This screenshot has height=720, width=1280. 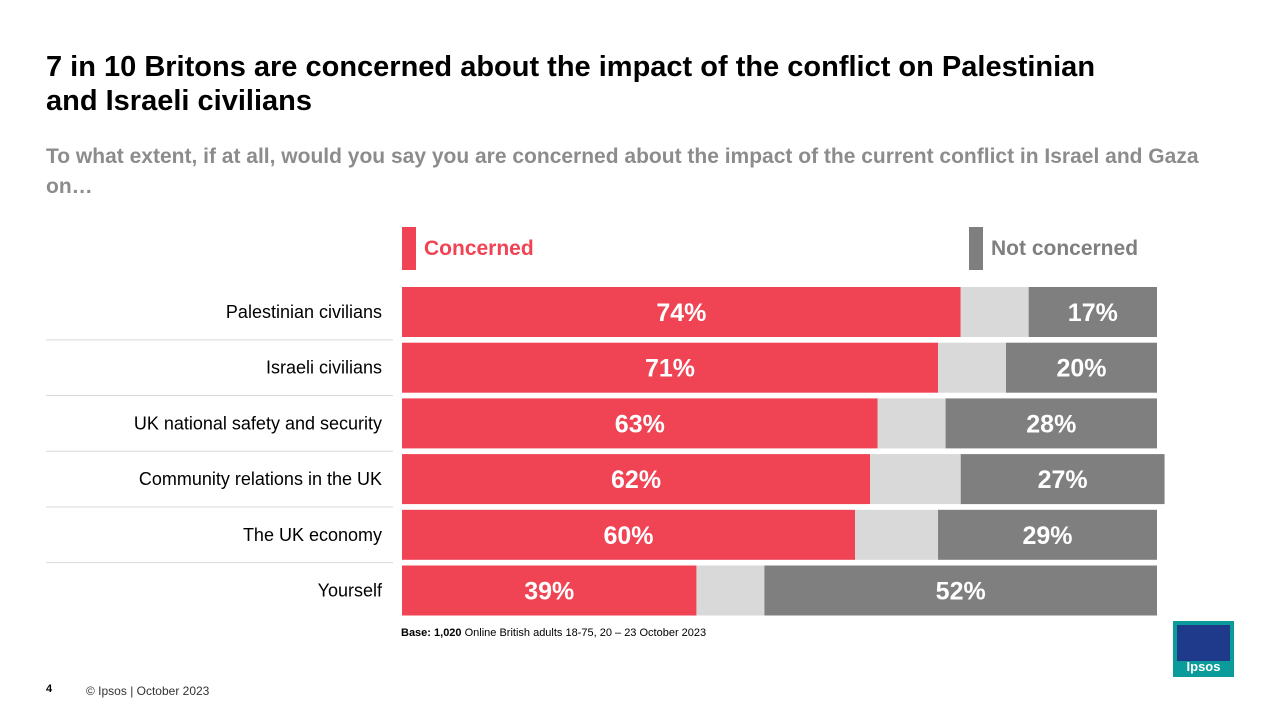 I want to click on data-label-not-concerned: 20%, so click(x=1081, y=369).